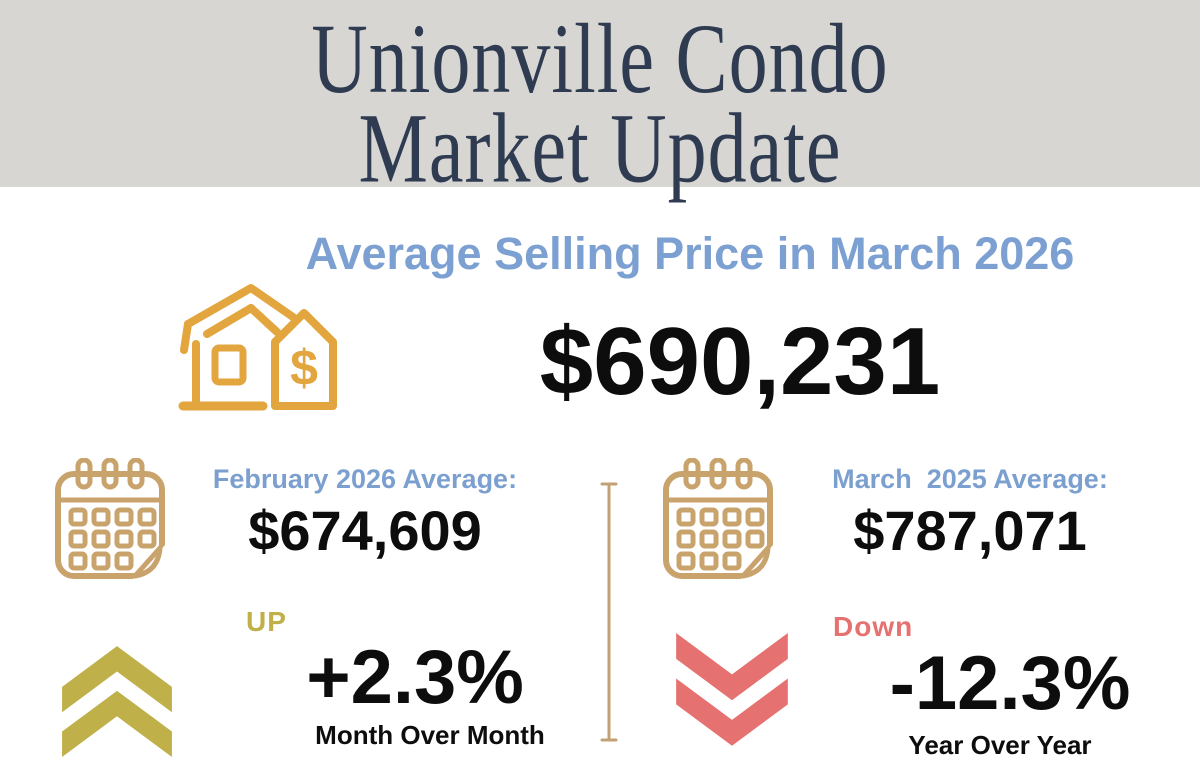 The image size is (1200, 778). What do you see at coordinates (1000, 745) in the screenshot?
I see `year-over-year-caption: Year Over Year` at bounding box center [1000, 745].